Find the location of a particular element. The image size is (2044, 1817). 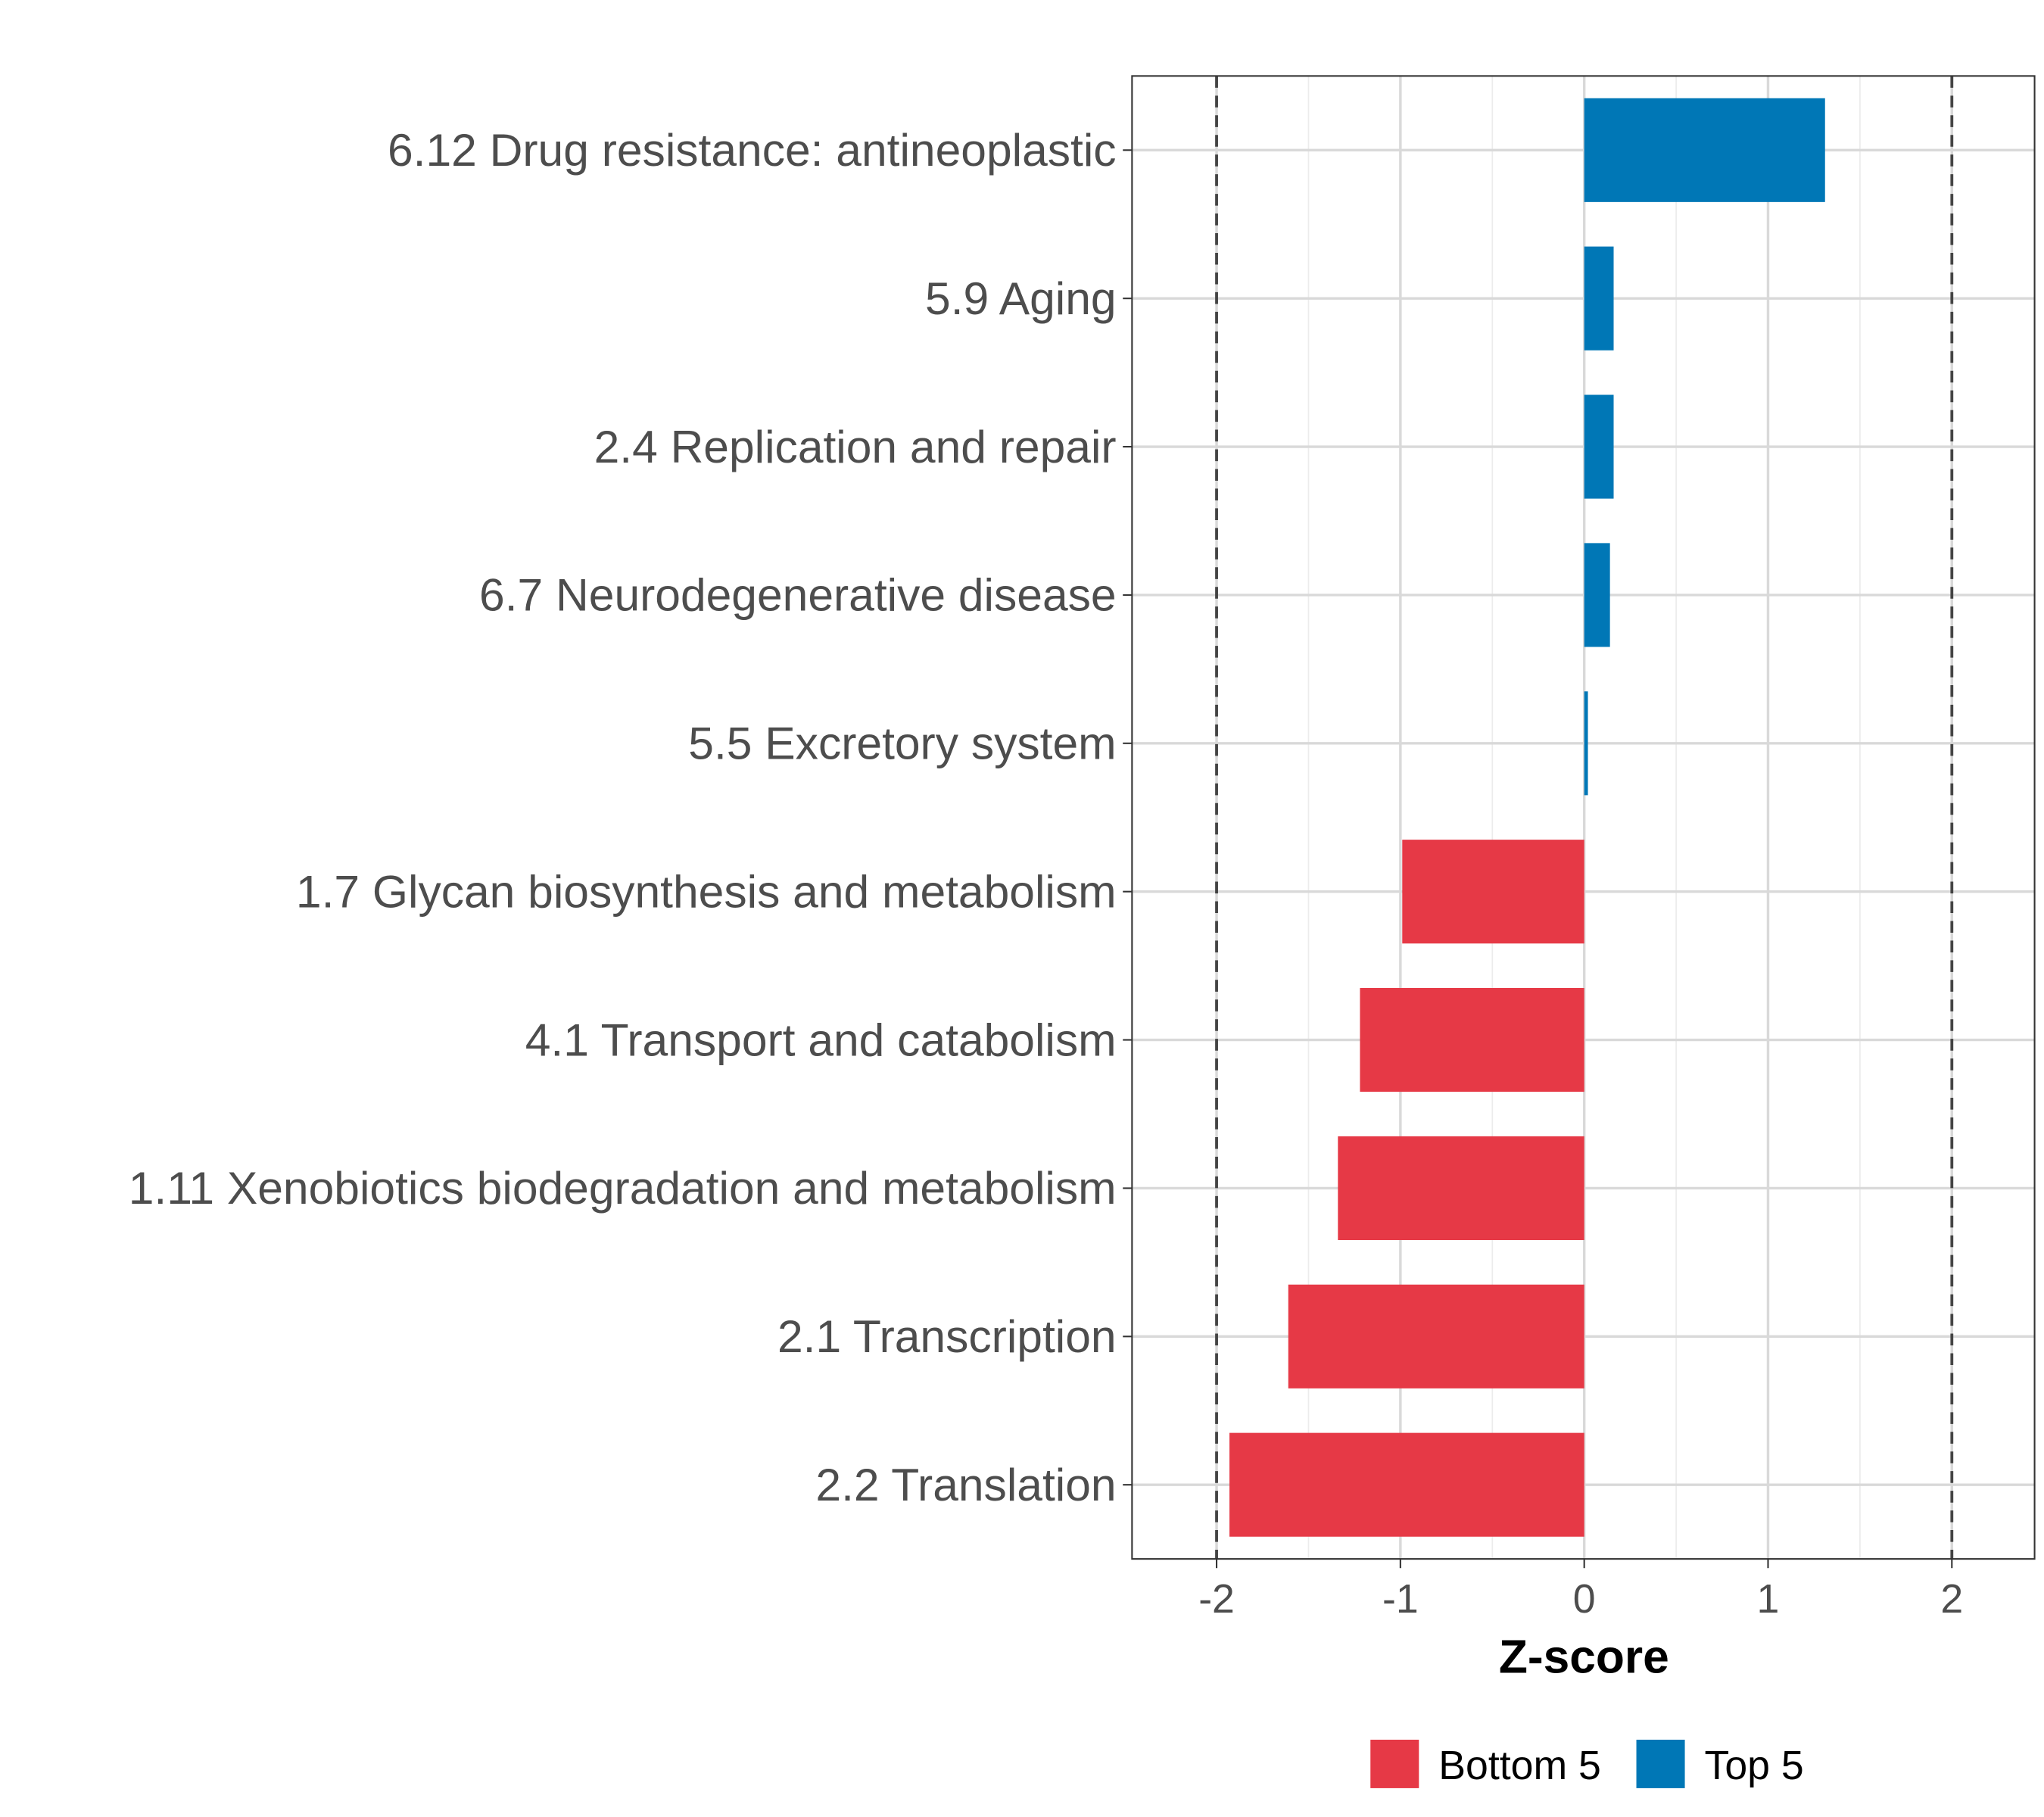

x-axis-title: Z-score is located at coordinates (1584, 1658).